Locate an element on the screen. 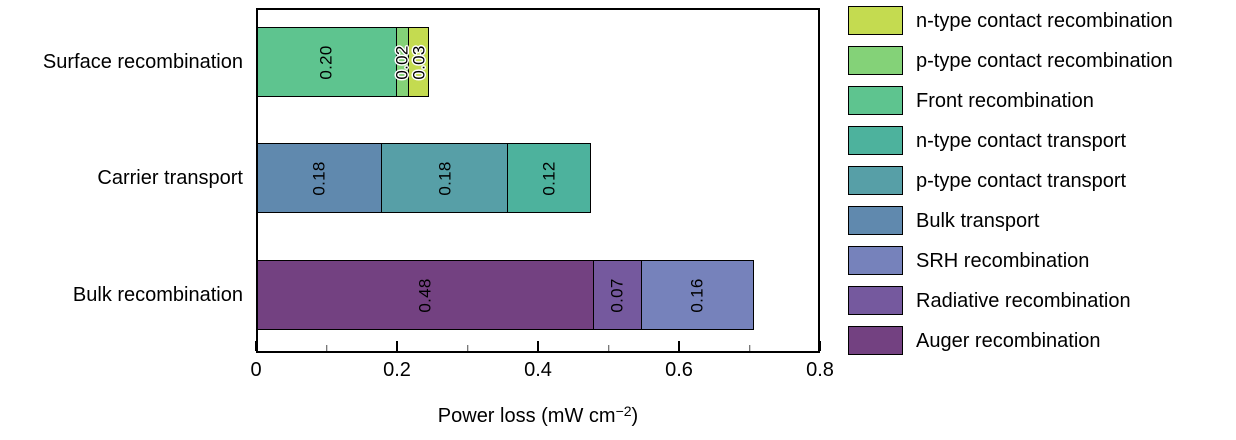 The width and height of the screenshot is (1236, 440). legend-item: n-type contact recombination is located at coordinates (1010, 20).